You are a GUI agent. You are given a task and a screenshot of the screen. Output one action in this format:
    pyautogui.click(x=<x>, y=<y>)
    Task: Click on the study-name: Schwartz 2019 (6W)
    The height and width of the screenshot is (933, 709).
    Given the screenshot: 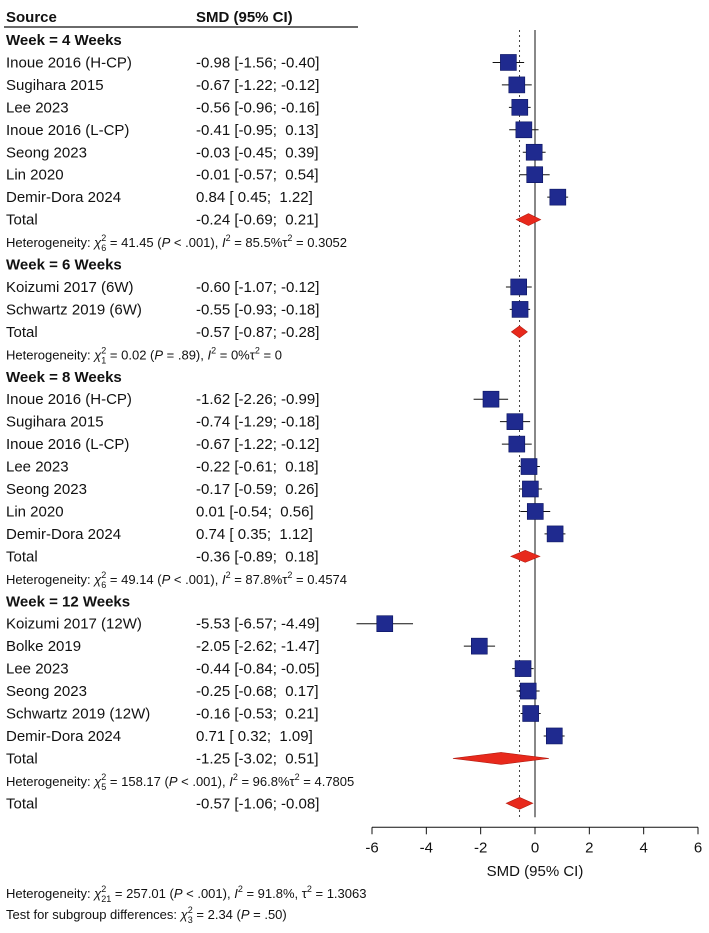 What is the action you would take?
    pyautogui.click(x=74, y=309)
    